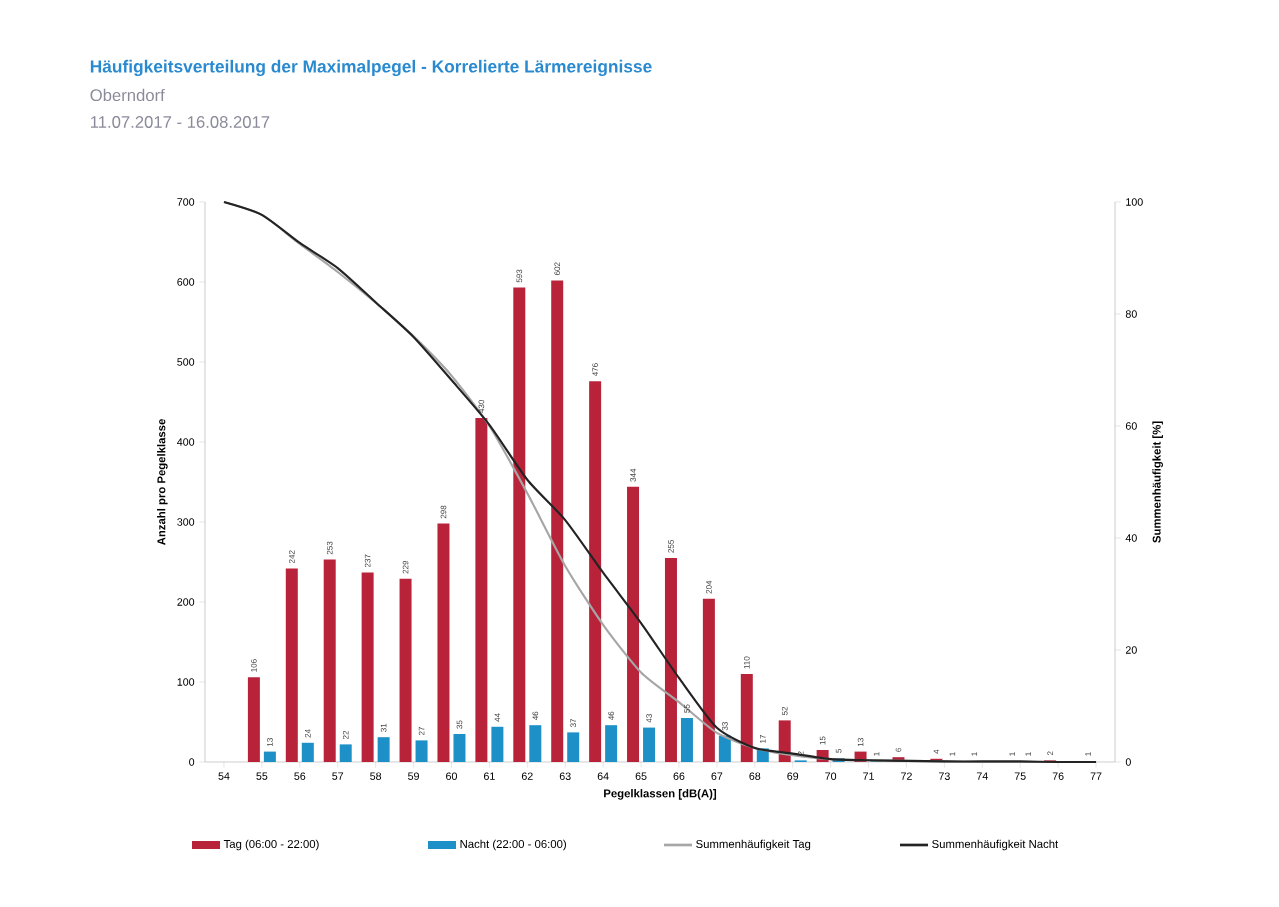 This screenshot has width=1279, height=907. Describe the element at coordinates (982, 776) in the screenshot. I see `x-tick-label: 74` at that location.